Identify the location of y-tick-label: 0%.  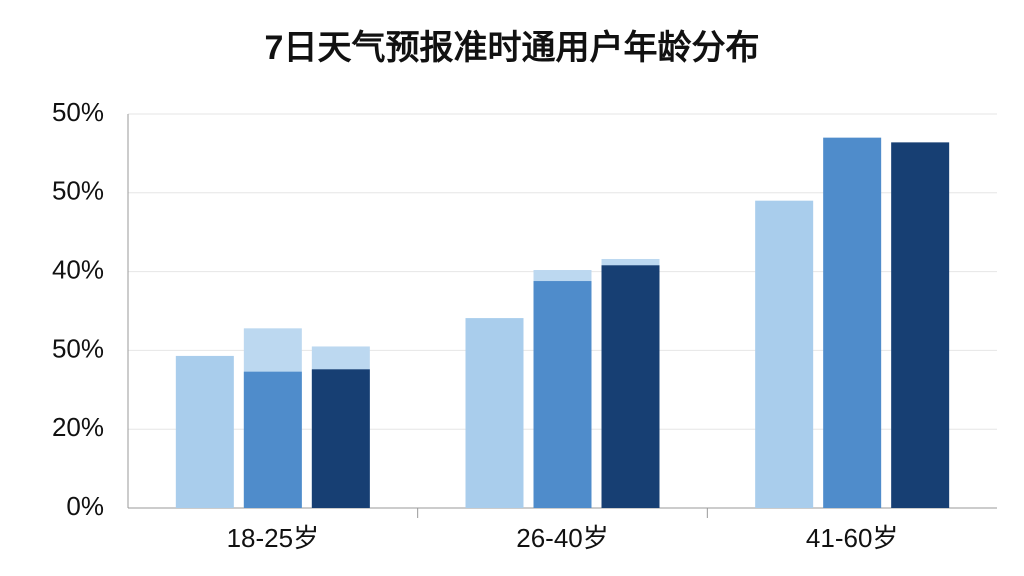
(85, 506).